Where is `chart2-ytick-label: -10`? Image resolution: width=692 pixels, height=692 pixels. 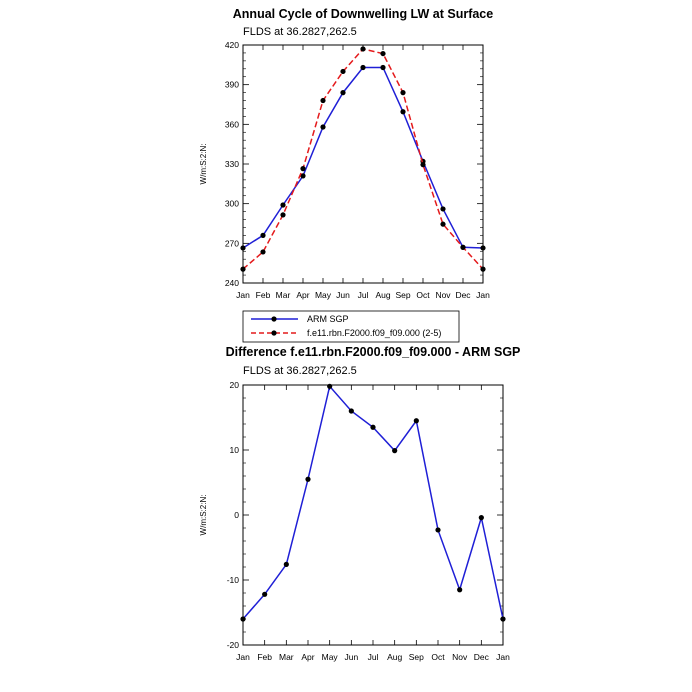
chart2-ytick-label: -10 is located at coordinates (233, 580).